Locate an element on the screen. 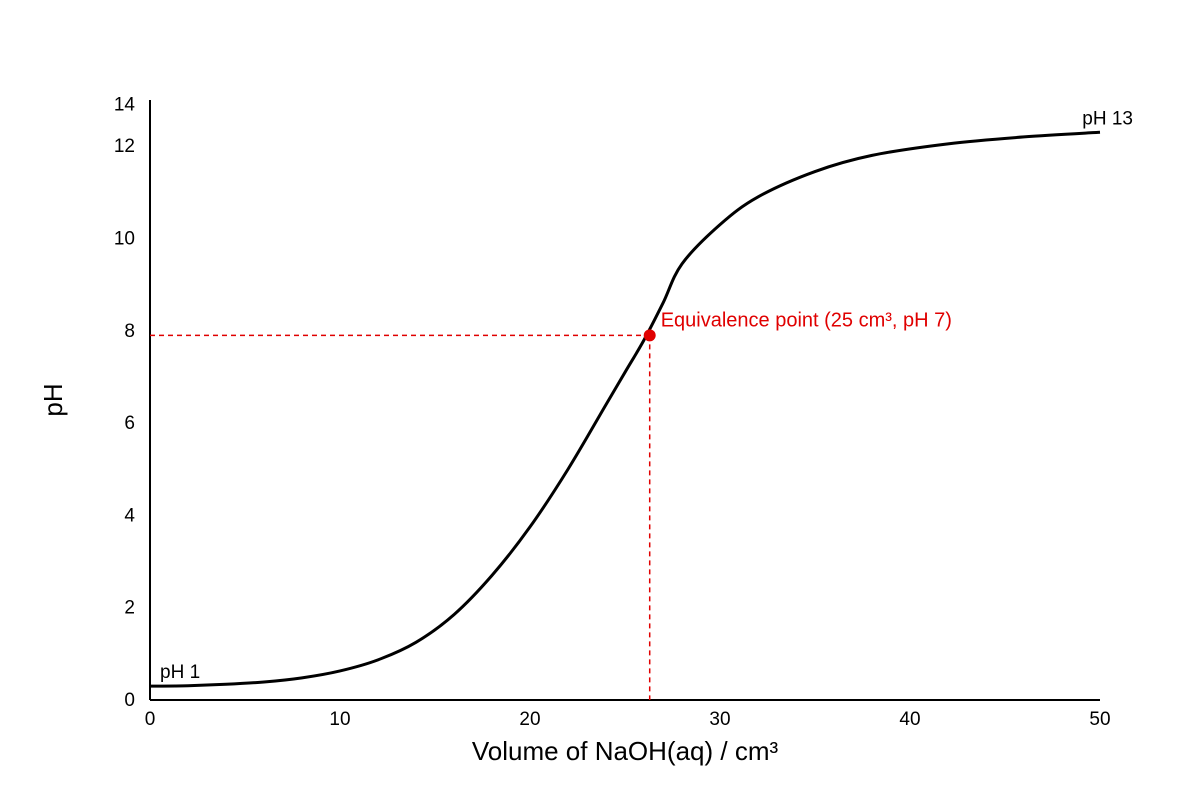 This screenshot has width=1200, height=800. x-tick-label: 50 is located at coordinates (1099, 719).